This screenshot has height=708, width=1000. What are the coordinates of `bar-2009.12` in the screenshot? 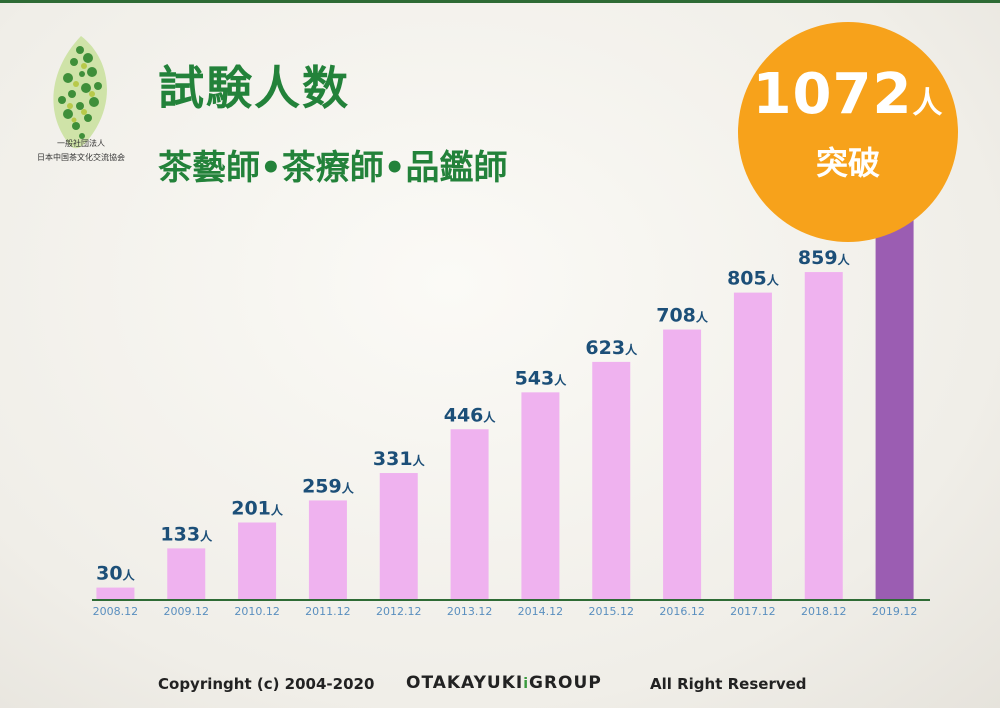 It's located at (186, 573).